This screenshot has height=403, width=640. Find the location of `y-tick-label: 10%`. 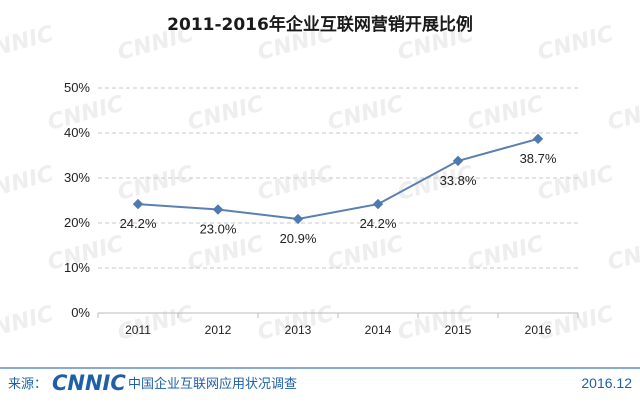

y-tick-label: 10% is located at coordinates (77, 267).